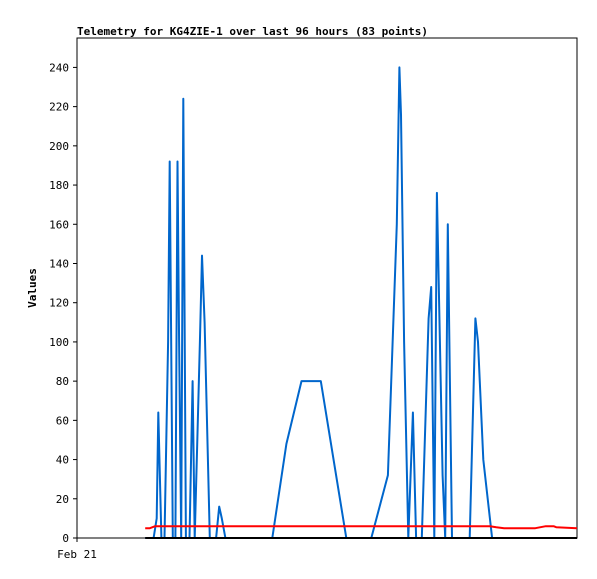 Image resolution: width=597 pixels, height=579 pixels. I want to click on x-tick-label: Feb 21, so click(77, 554).